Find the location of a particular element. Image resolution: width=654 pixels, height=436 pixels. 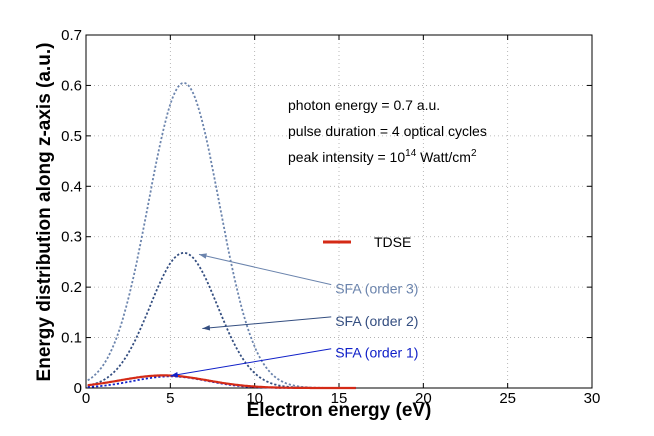

peak-intensity-exponent: 14 is located at coordinates (411, 153).